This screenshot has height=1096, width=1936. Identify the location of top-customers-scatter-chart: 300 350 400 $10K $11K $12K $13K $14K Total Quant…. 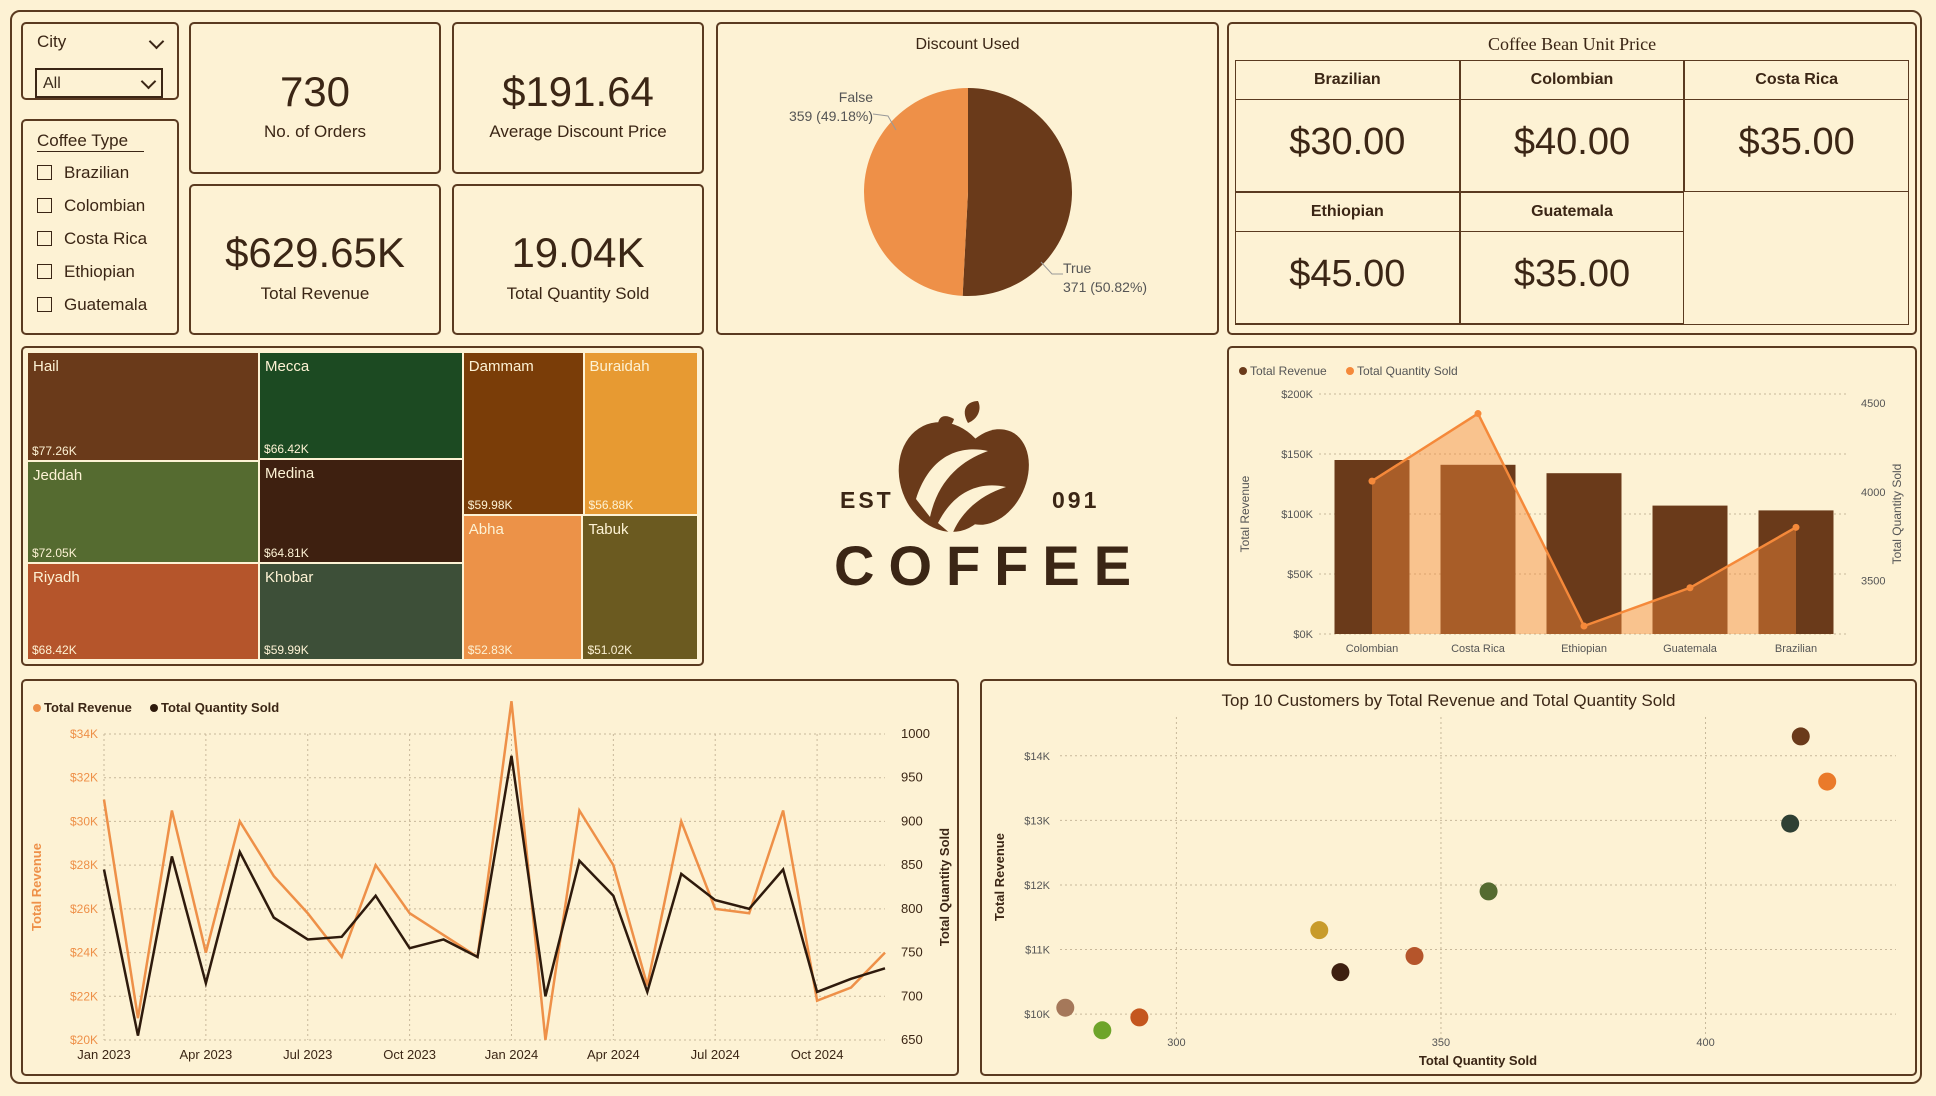
(1444, 892).